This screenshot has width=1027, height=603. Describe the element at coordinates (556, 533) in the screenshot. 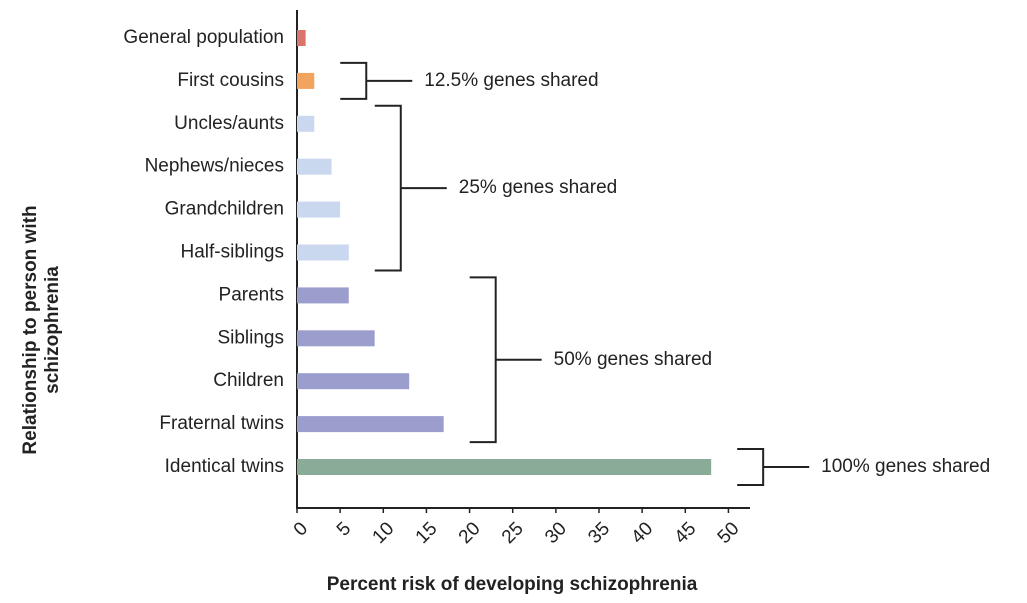

I see `x-tick-label: 30` at that location.